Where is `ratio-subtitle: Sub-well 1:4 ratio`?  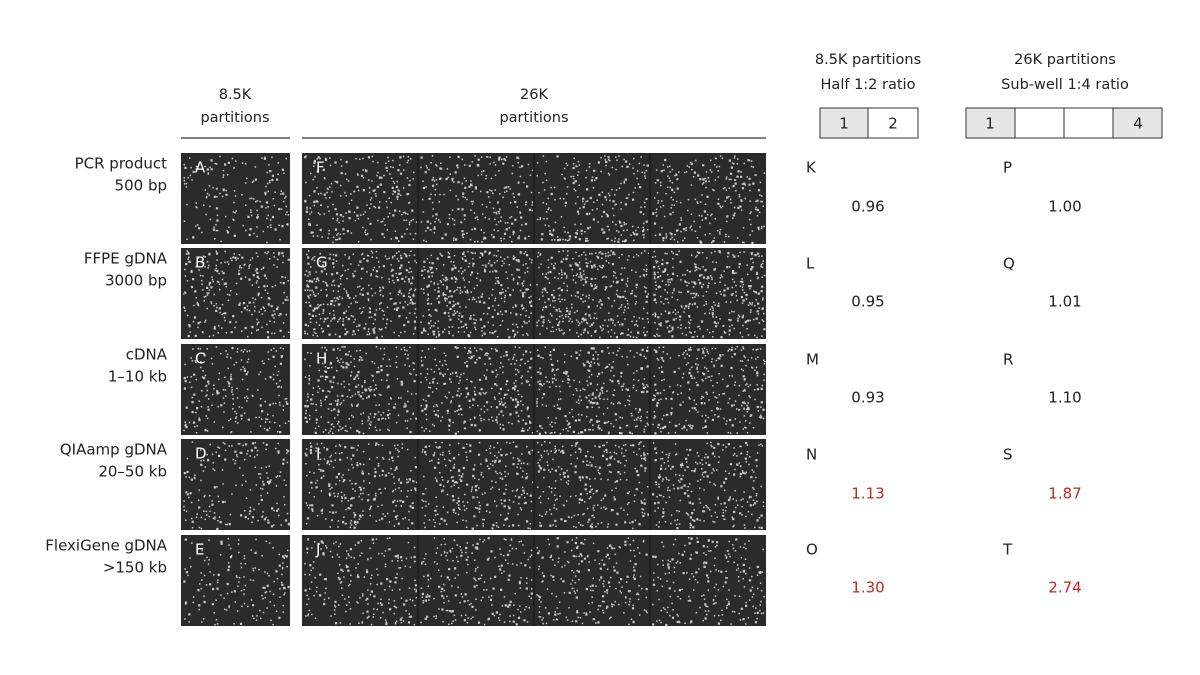
ratio-subtitle: Sub-well 1:4 ratio is located at coordinates (1065, 85).